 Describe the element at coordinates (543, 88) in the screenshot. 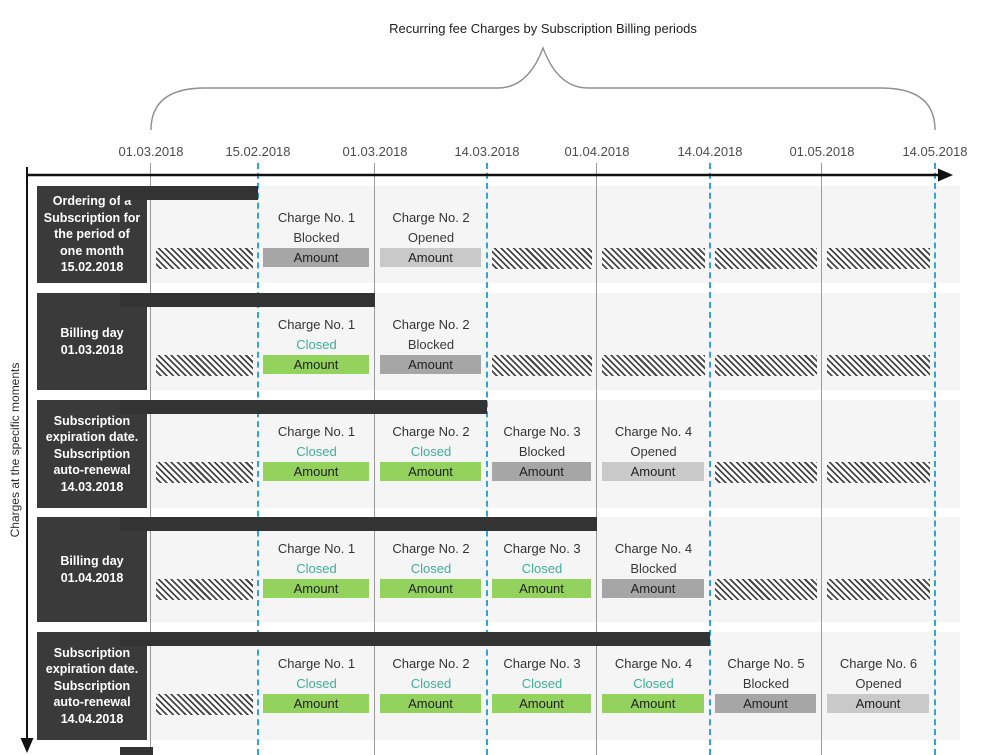

I see `brace` at that location.